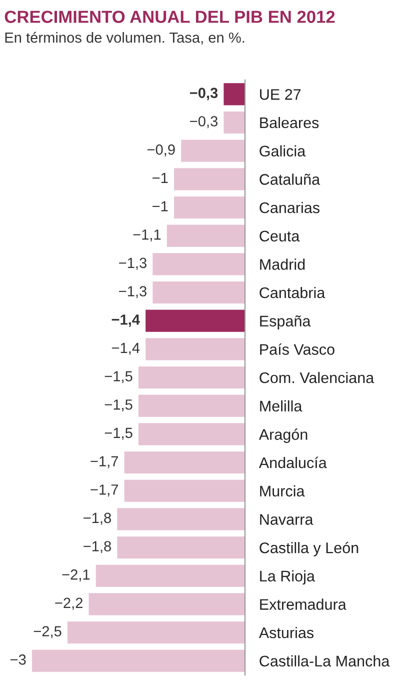 This screenshot has width=414, height=682. Describe the element at coordinates (282, 264) in the screenshot. I see `y-tick-label: Madrid` at that location.